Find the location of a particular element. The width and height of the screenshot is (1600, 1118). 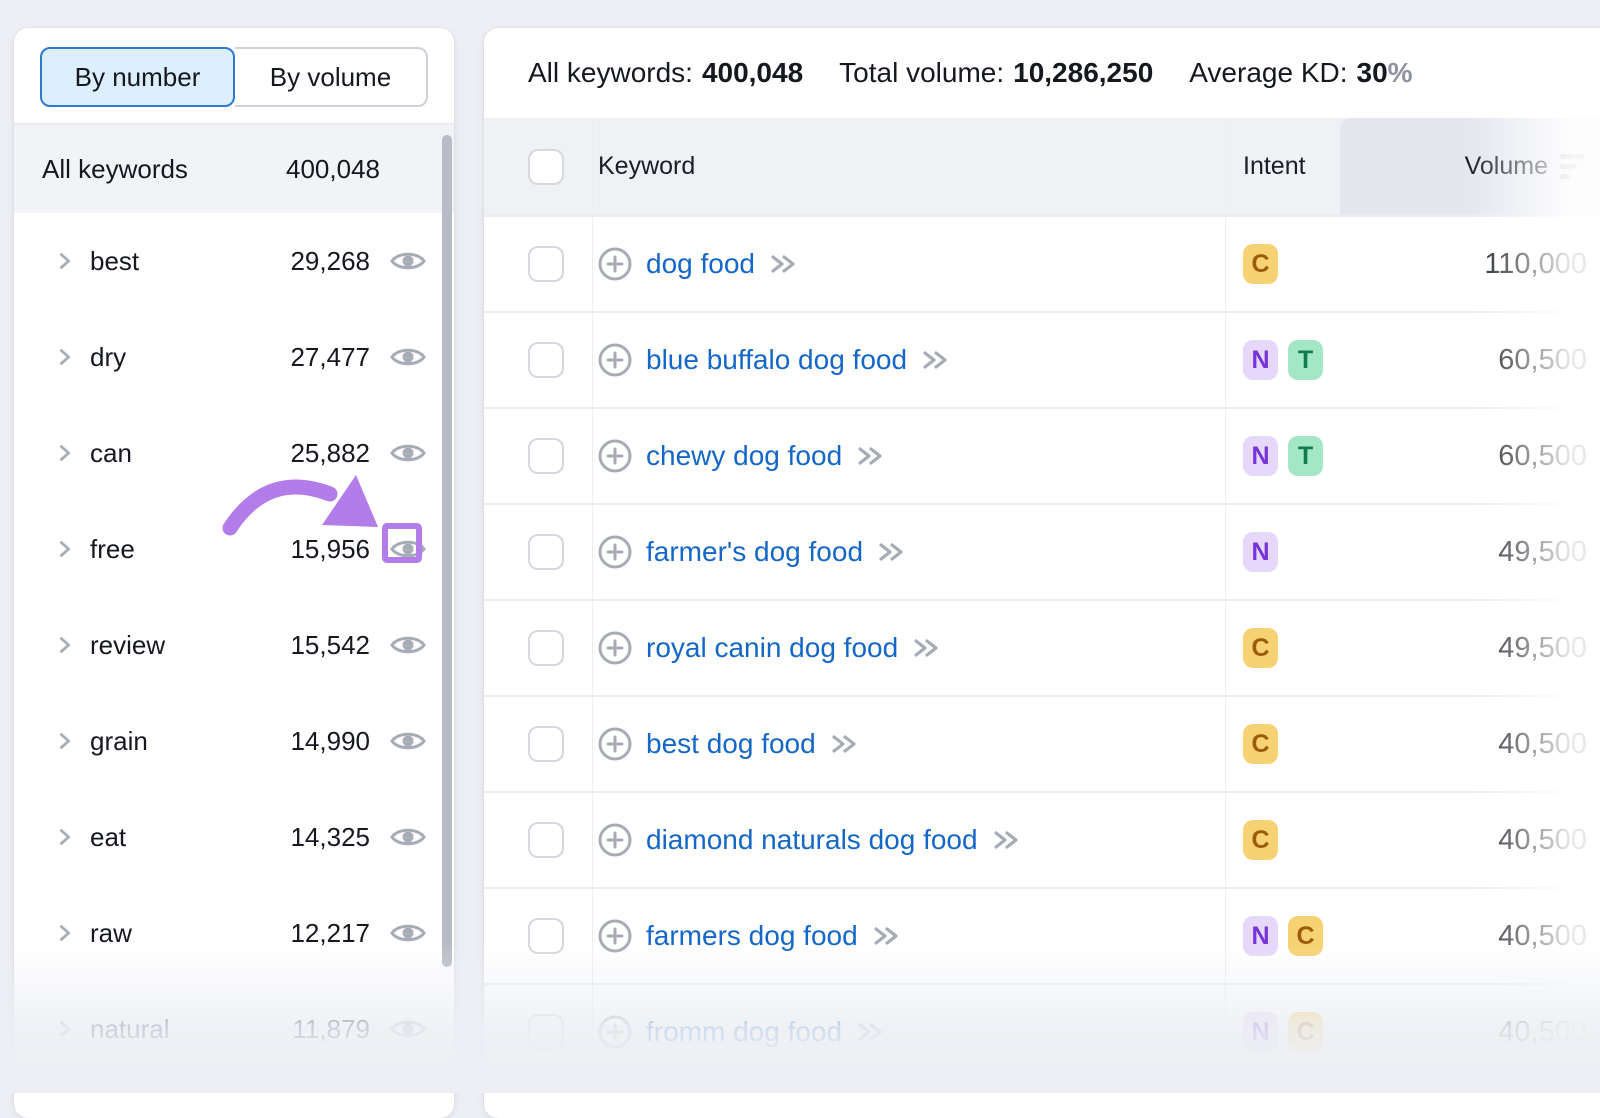

group-label: raw is located at coordinates (111, 932).